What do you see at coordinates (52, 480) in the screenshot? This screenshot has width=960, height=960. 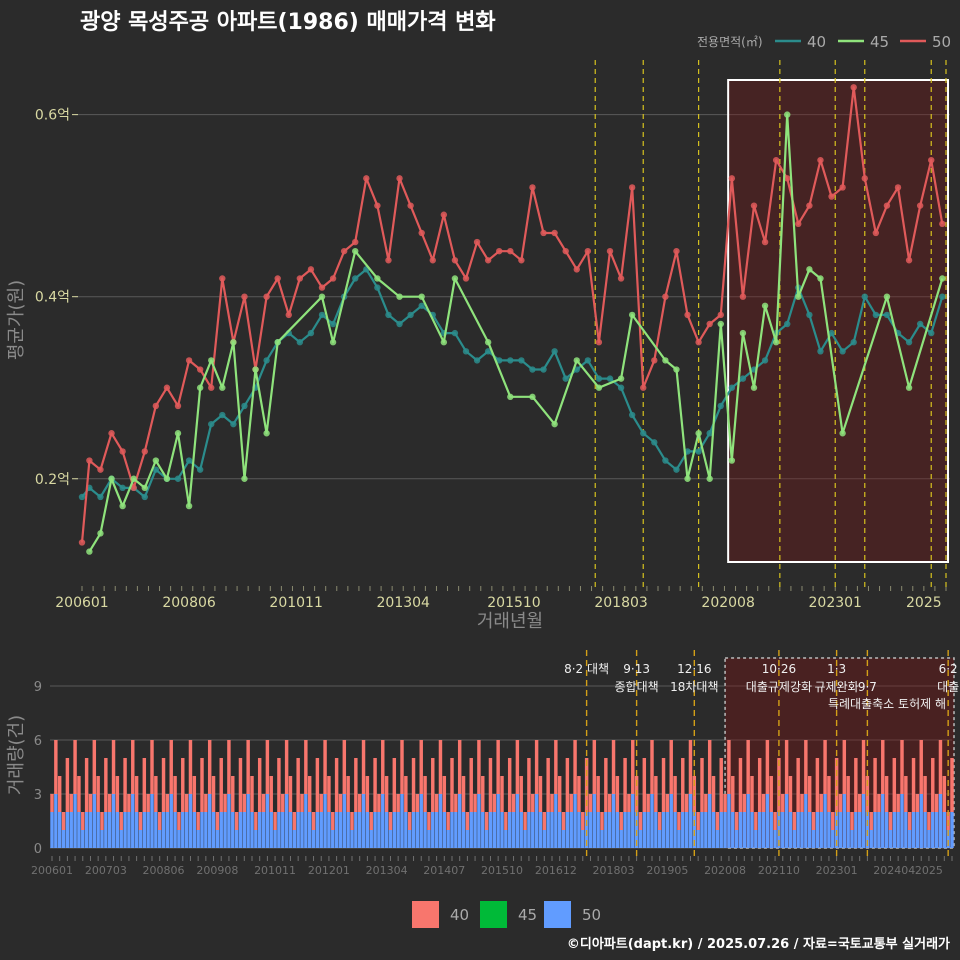 I see `price-y-tick-label: 0.2억` at bounding box center [52, 480].